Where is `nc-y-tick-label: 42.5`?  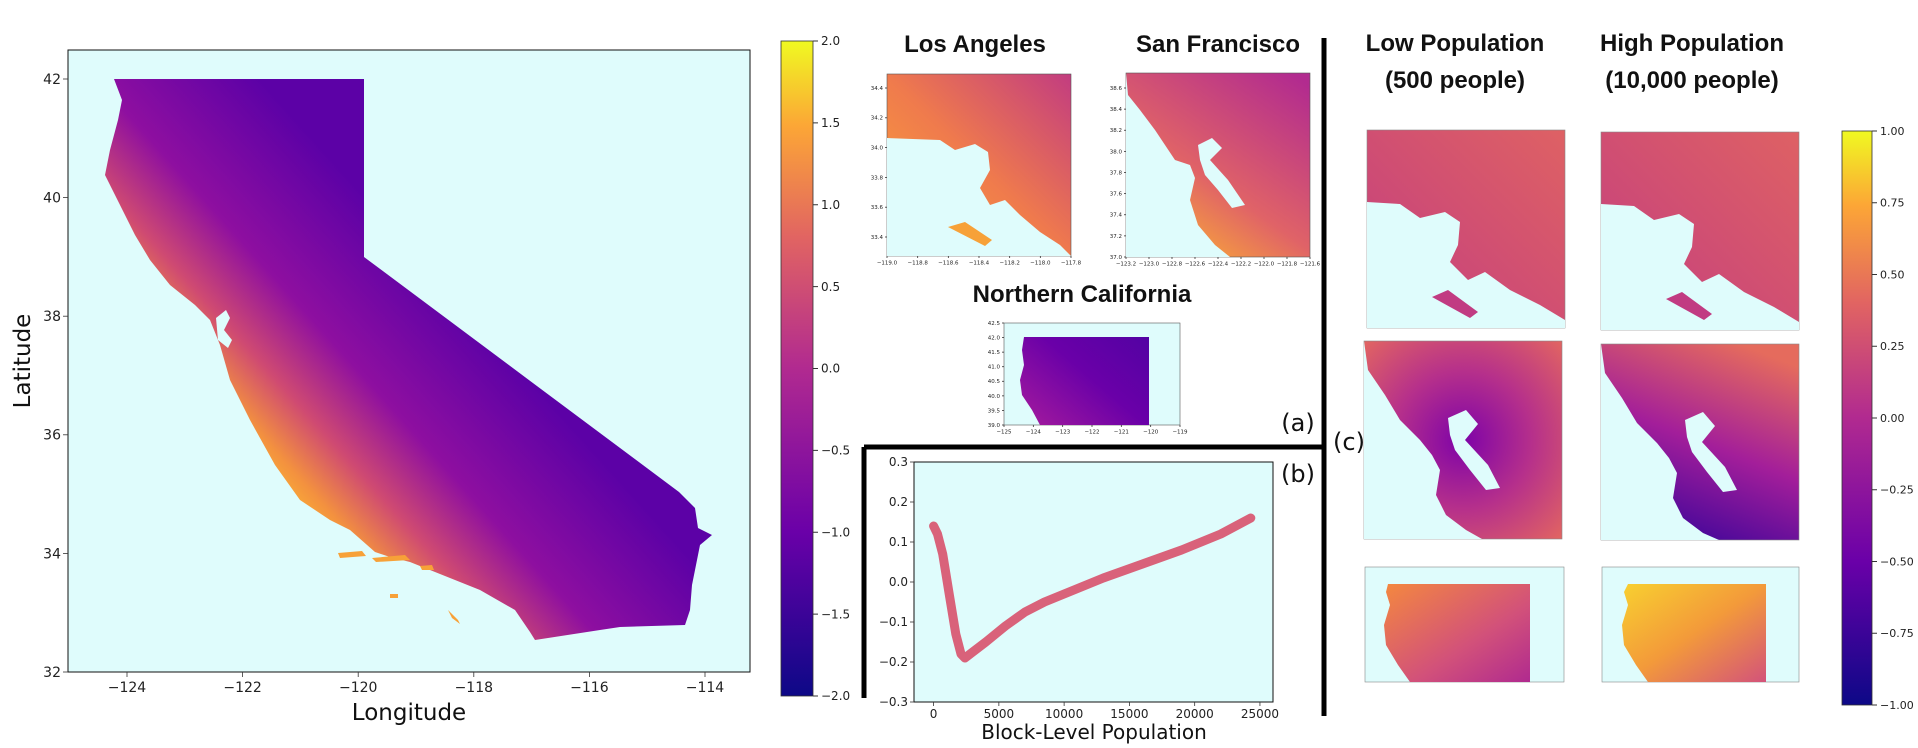
nc-y-tick-label: 42.5 is located at coordinates (994, 324).